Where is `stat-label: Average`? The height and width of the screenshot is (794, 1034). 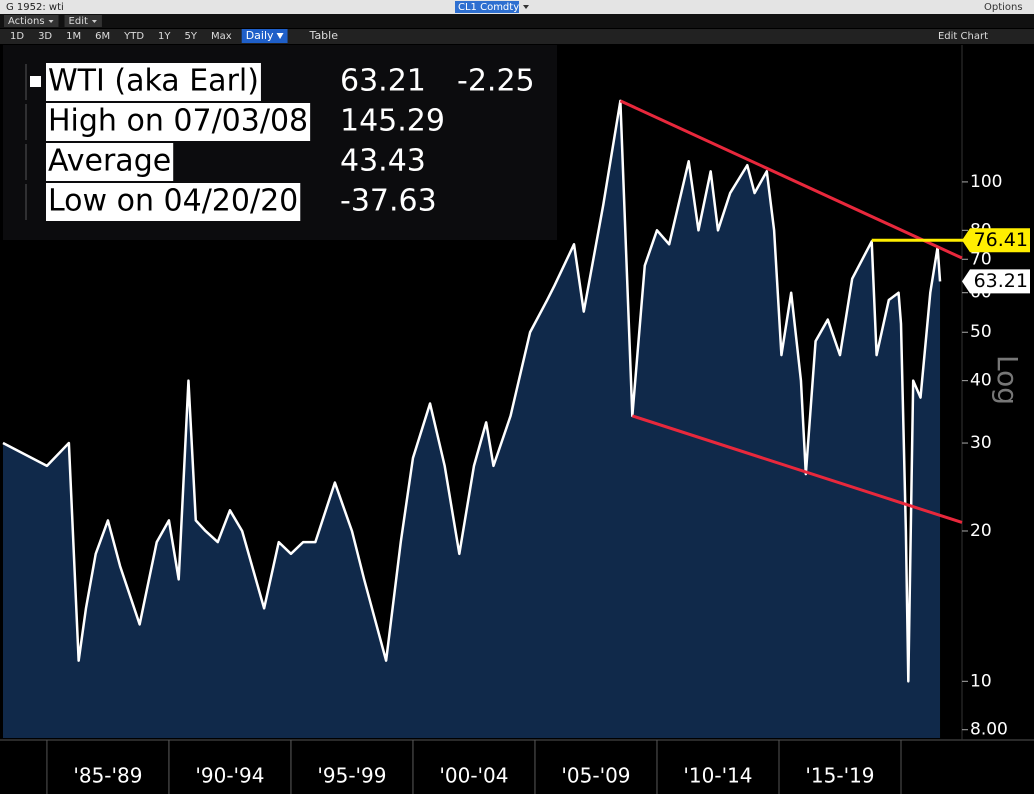
stat-label: Average is located at coordinates (109, 161).